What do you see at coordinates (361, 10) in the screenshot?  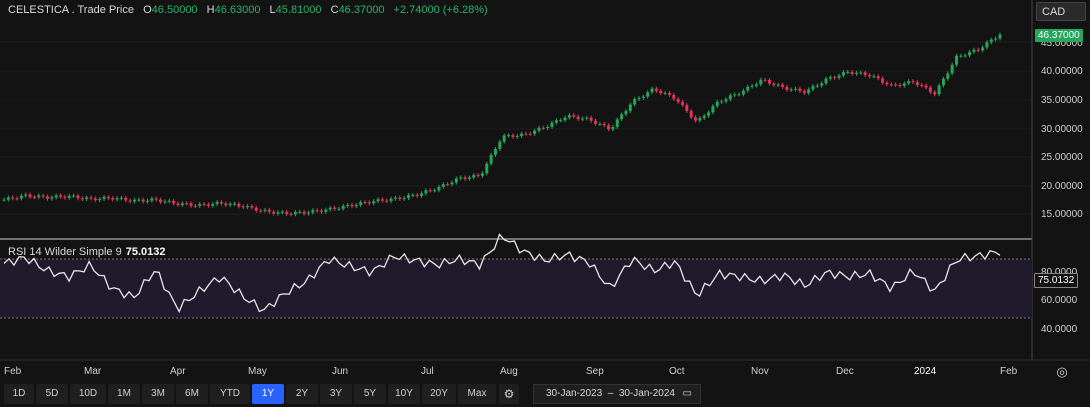 I see `close-value: 46.37000` at bounding box center [361, 10].